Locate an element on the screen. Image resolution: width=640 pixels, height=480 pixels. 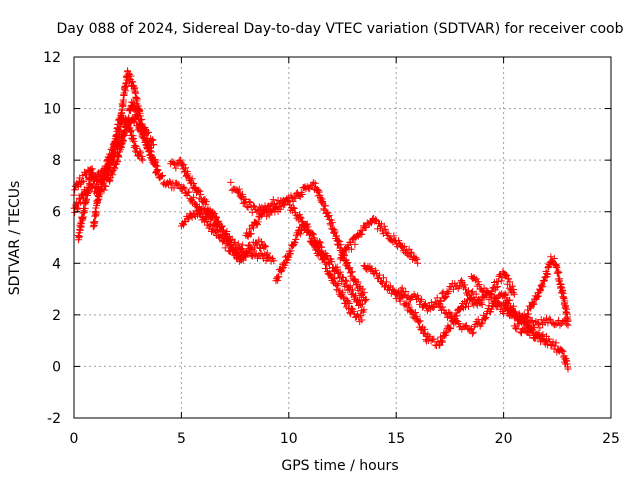
series-sat-q is located at coordinates (541, 346).